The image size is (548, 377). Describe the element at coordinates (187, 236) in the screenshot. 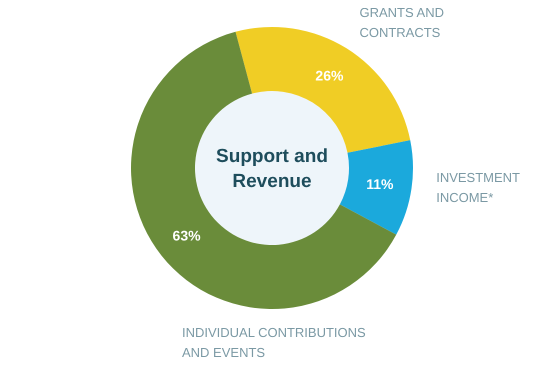

I see `data-label: 63%` at that location.